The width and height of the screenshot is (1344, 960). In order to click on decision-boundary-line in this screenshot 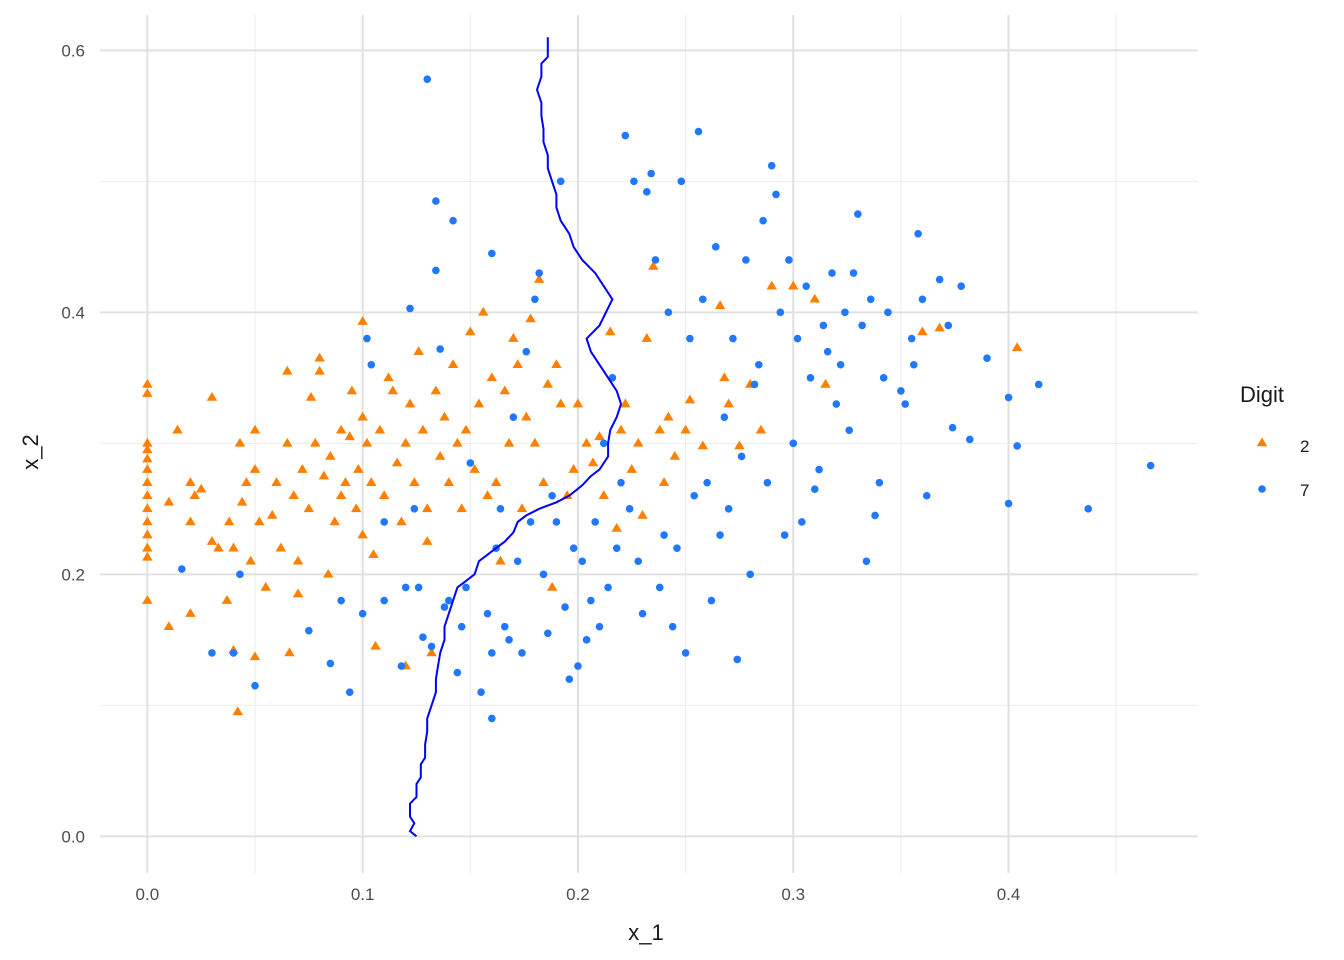, I will do `click(515, 437)`.